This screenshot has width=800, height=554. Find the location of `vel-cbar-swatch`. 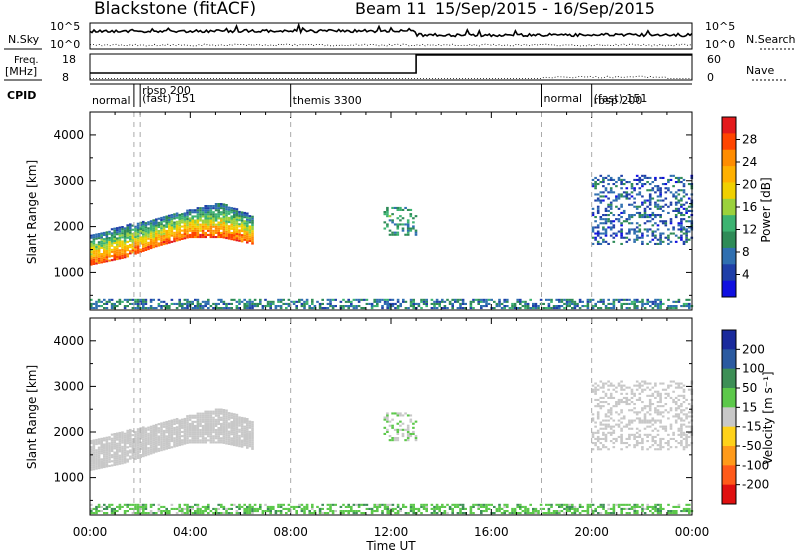

vel-cbar-swatch is located at coordinates (729, 398).